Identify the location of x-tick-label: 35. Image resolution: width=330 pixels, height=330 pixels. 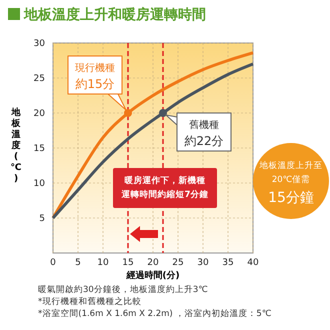
(228, 263).